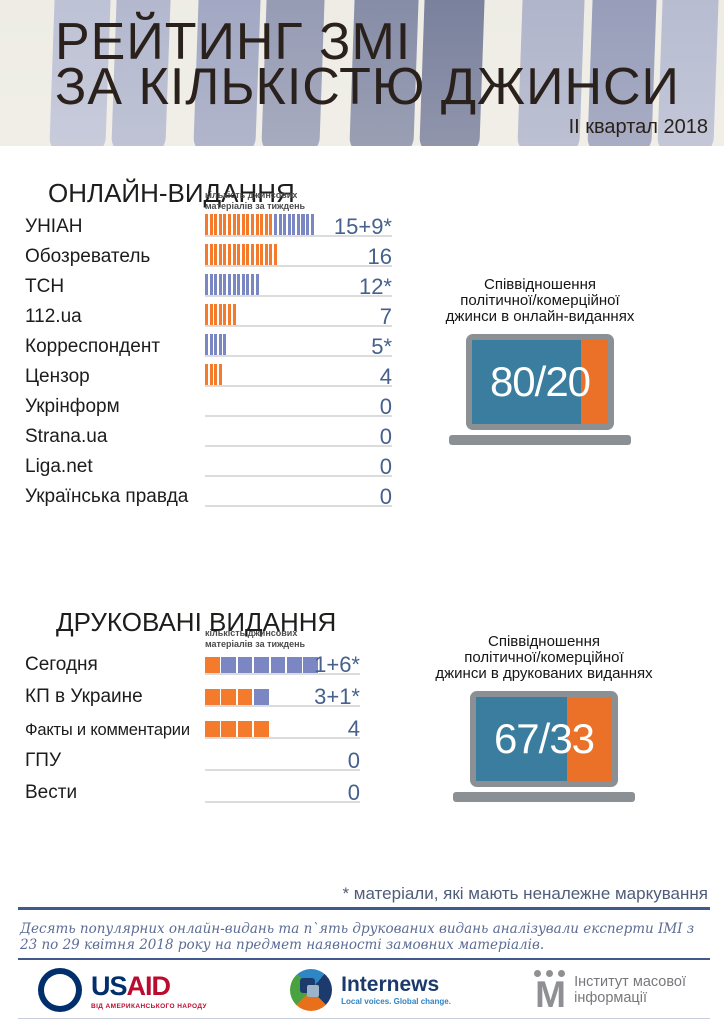 The image size is (724, 1024). I want to click on bar-value: 5*, so click(381, 346).